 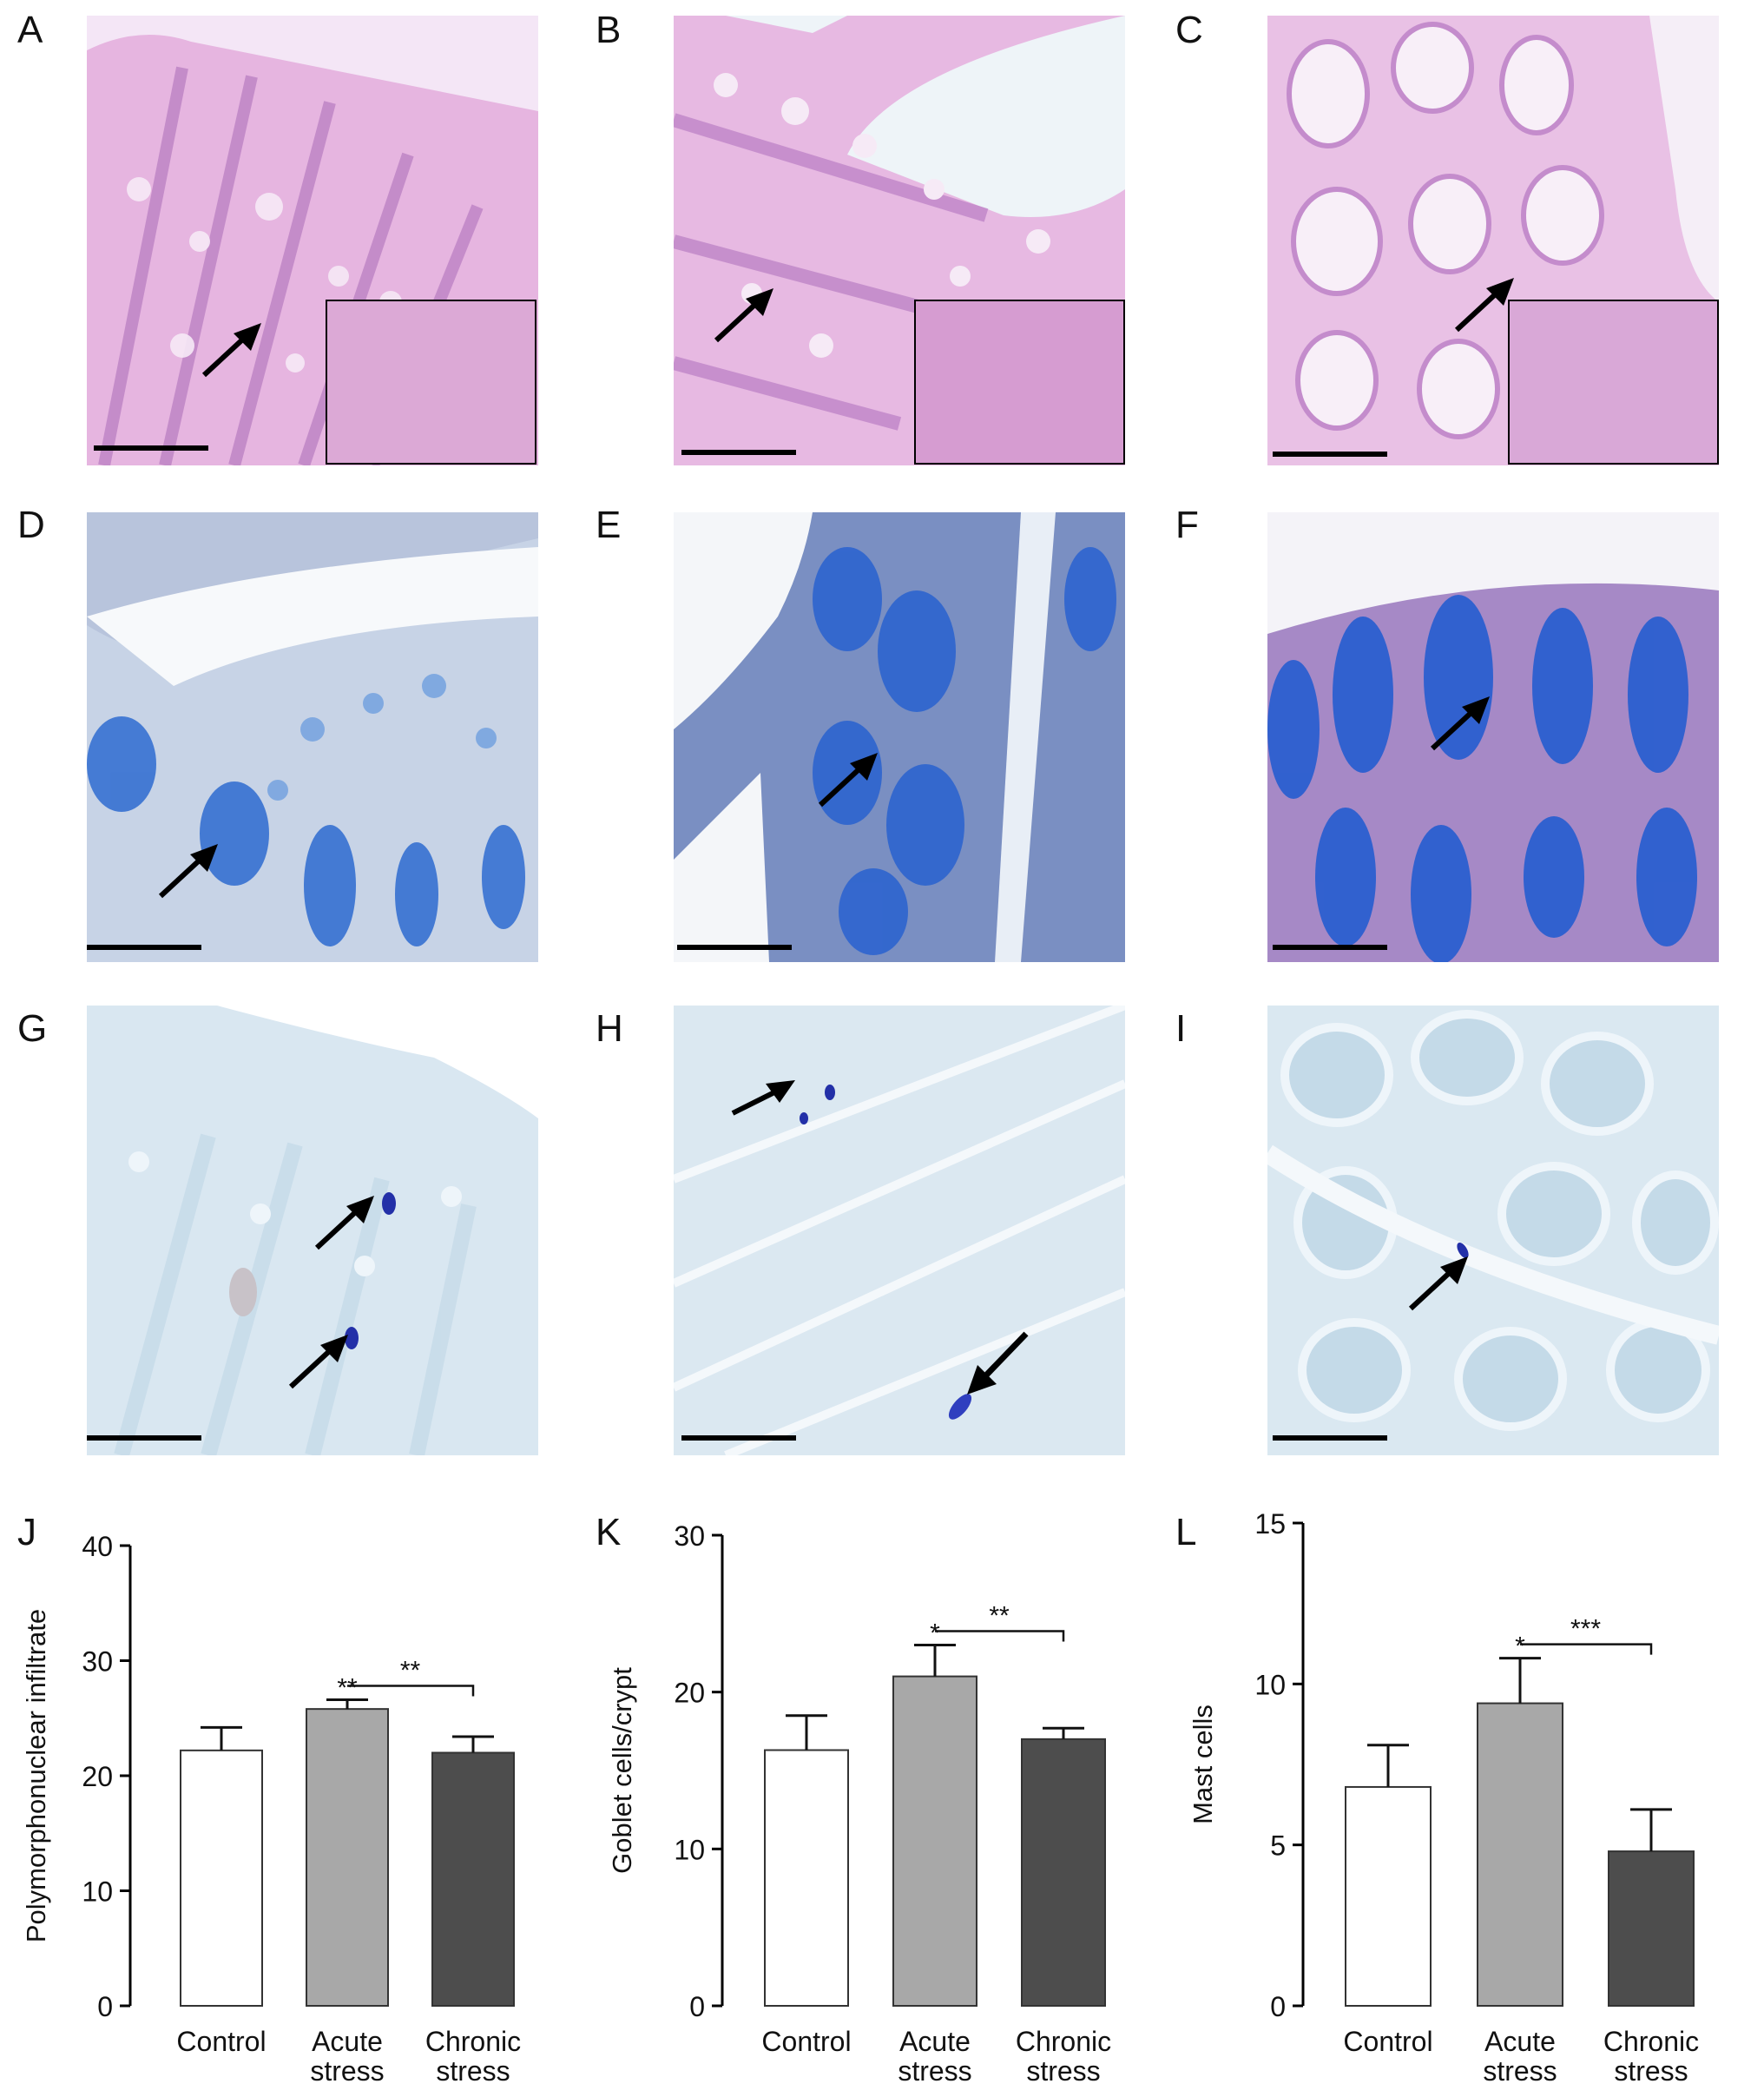 I want to click on panel-label-f: F, so click(x=1187, y=525).